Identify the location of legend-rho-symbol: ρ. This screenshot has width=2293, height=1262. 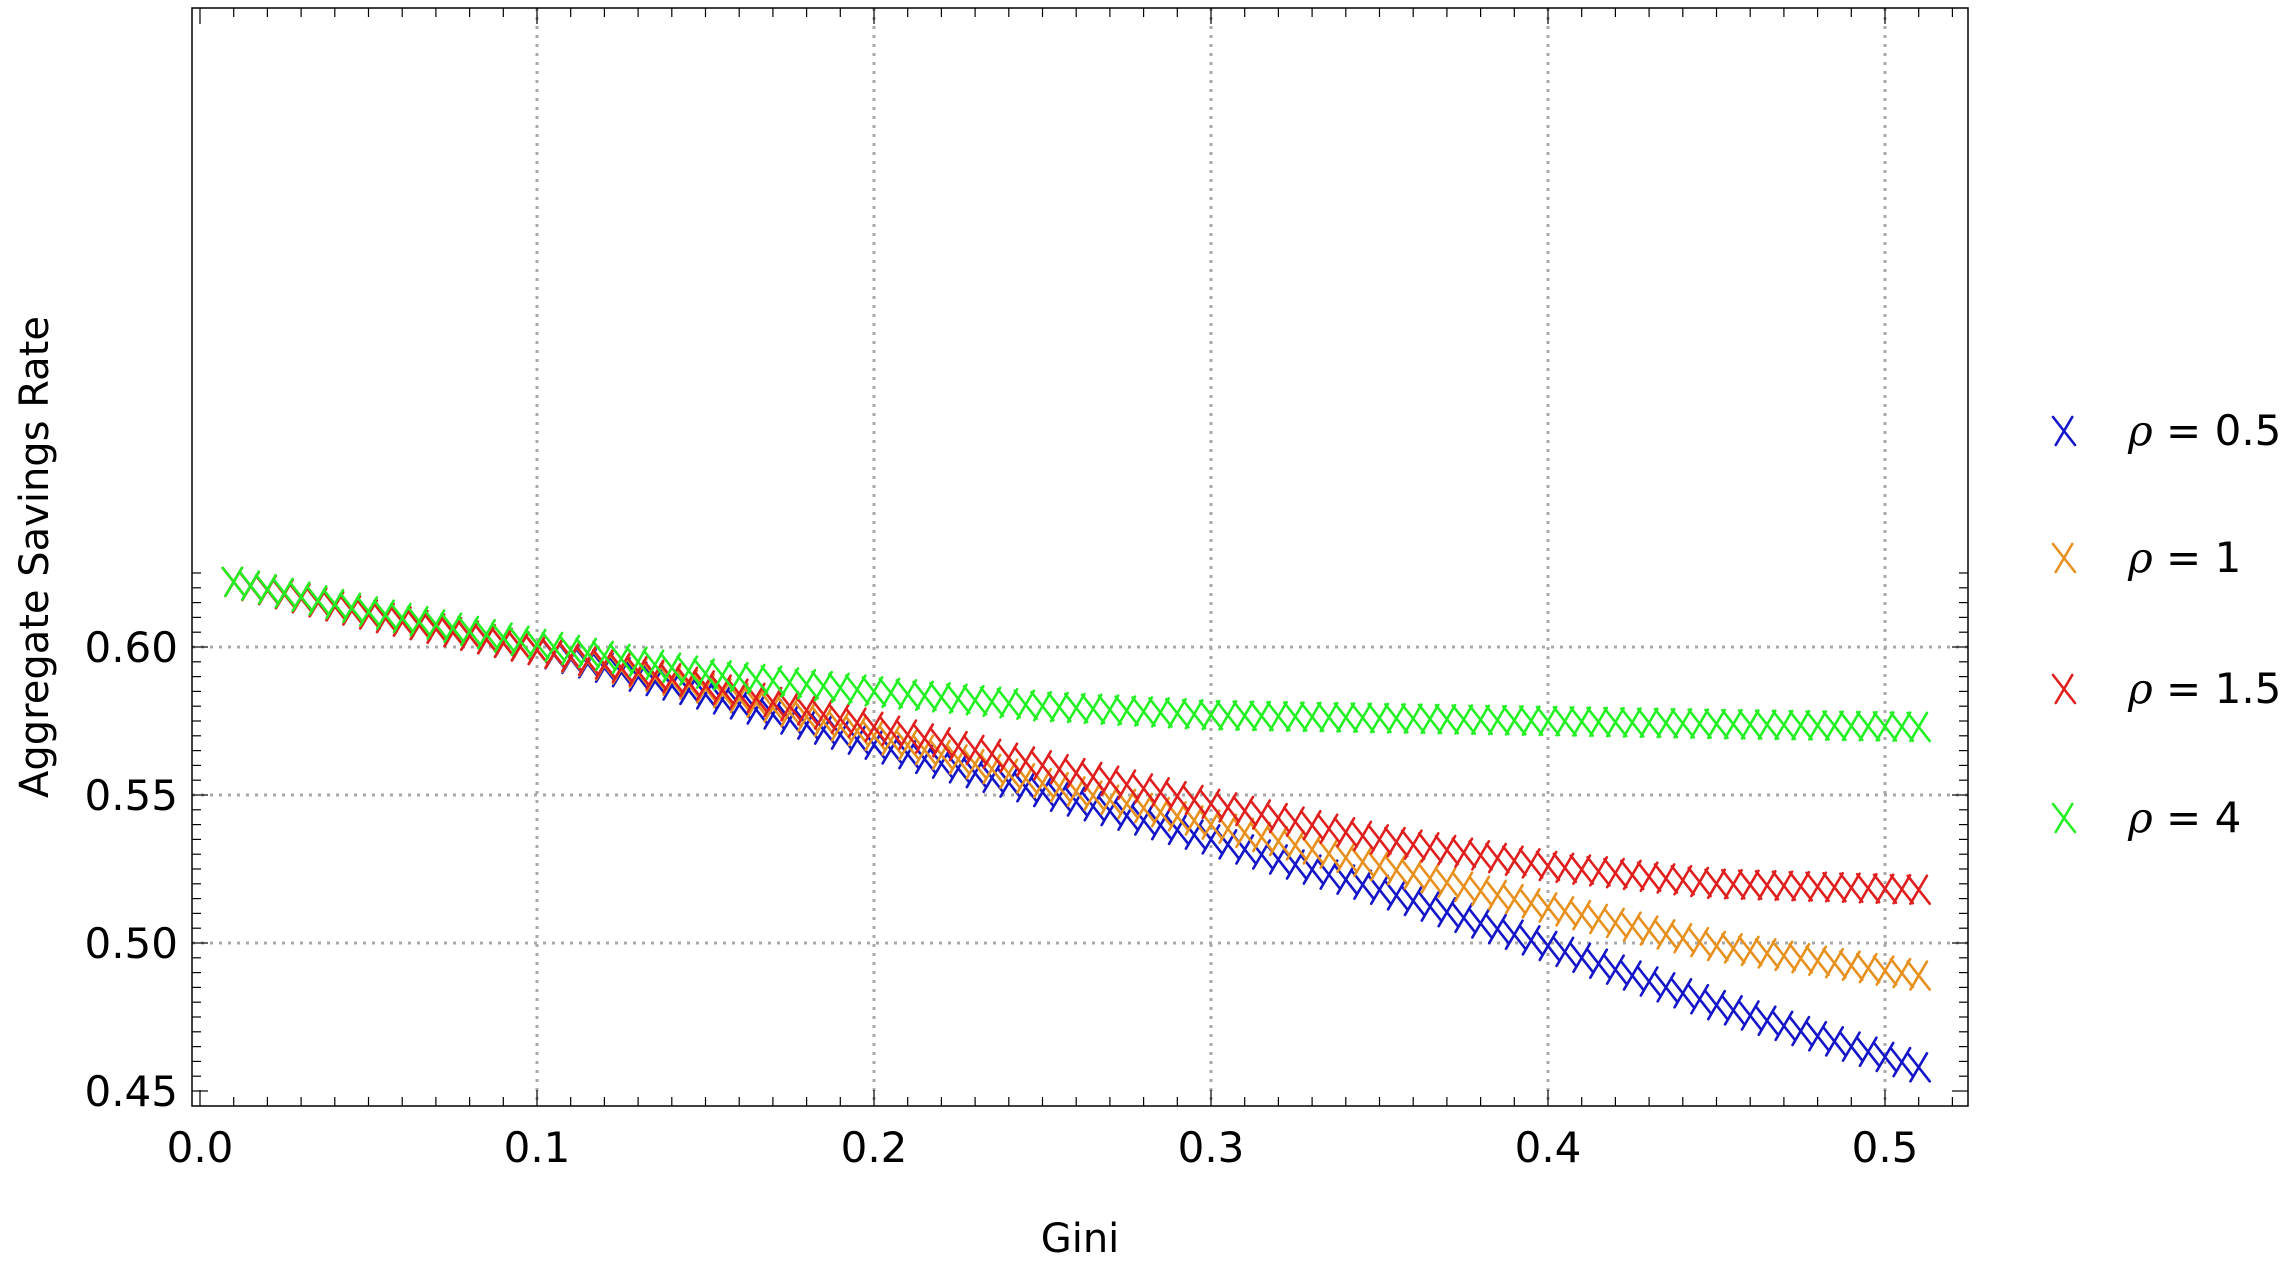
(2140, 817).